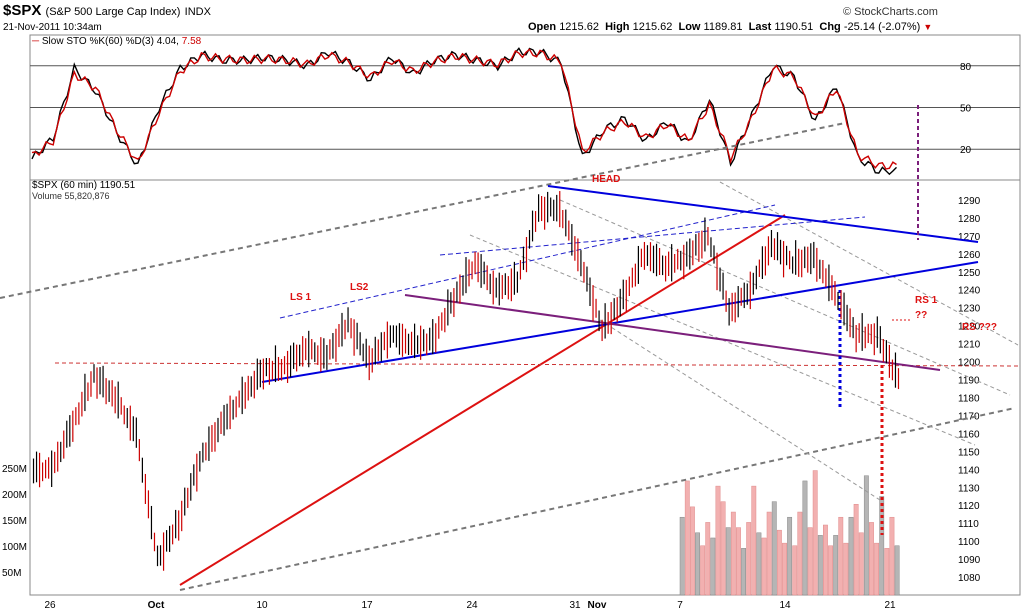  I want to click on volume-tick-label: 150M, so click(14, 521).